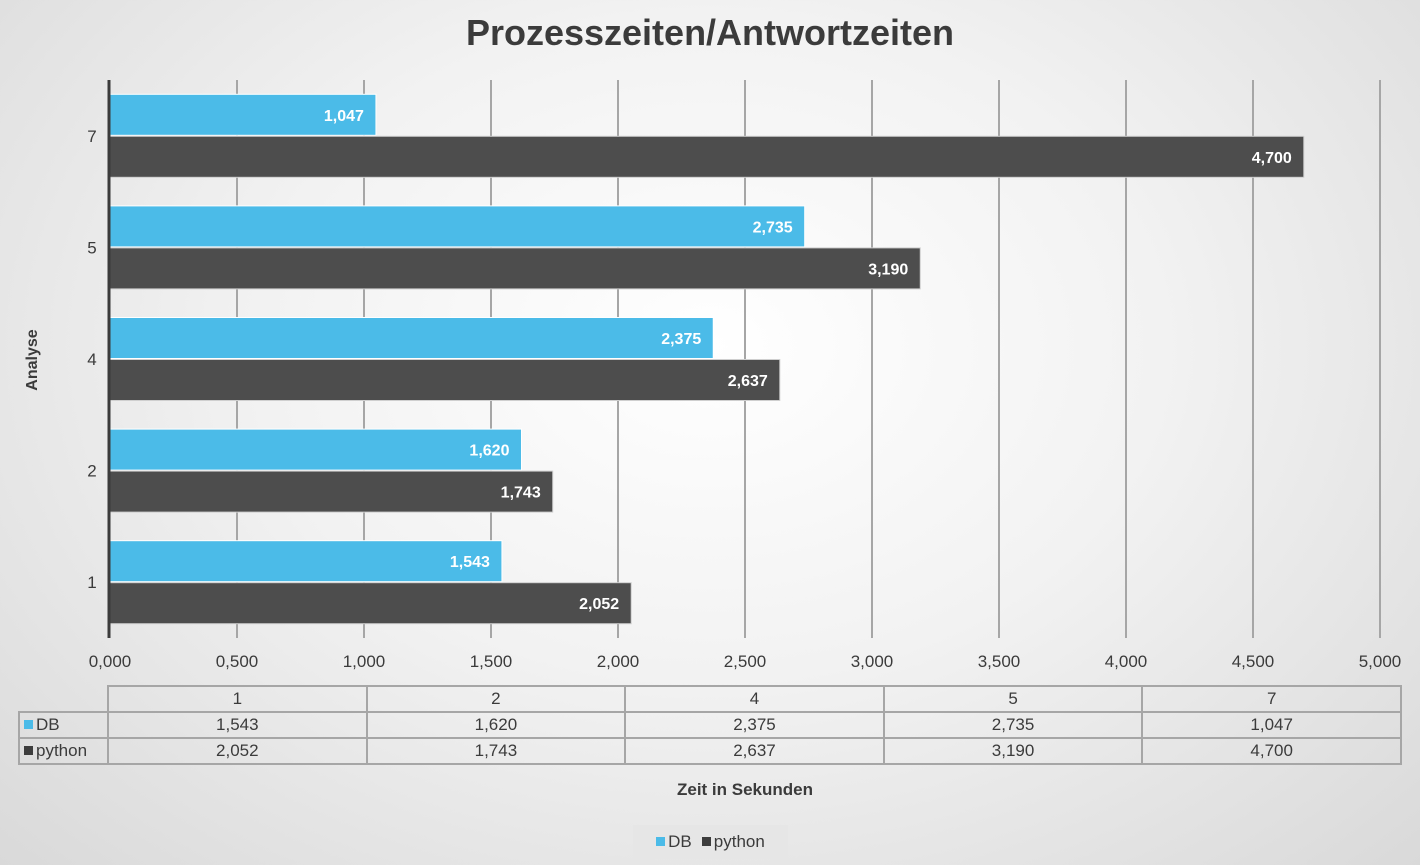 This screenshot has height=865, width=1420. I want to click on legend-item-db: DB, so click(674, 842).